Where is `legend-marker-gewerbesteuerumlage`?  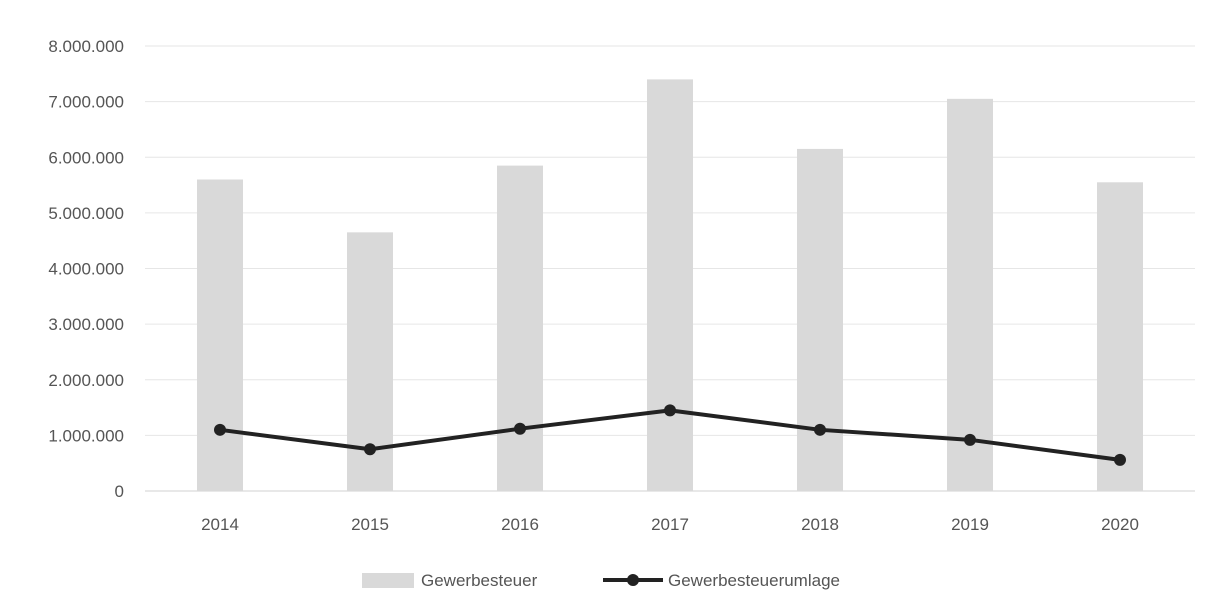
legend-marker-gewerbesteuerumlage is located at coordinates (633, 580).